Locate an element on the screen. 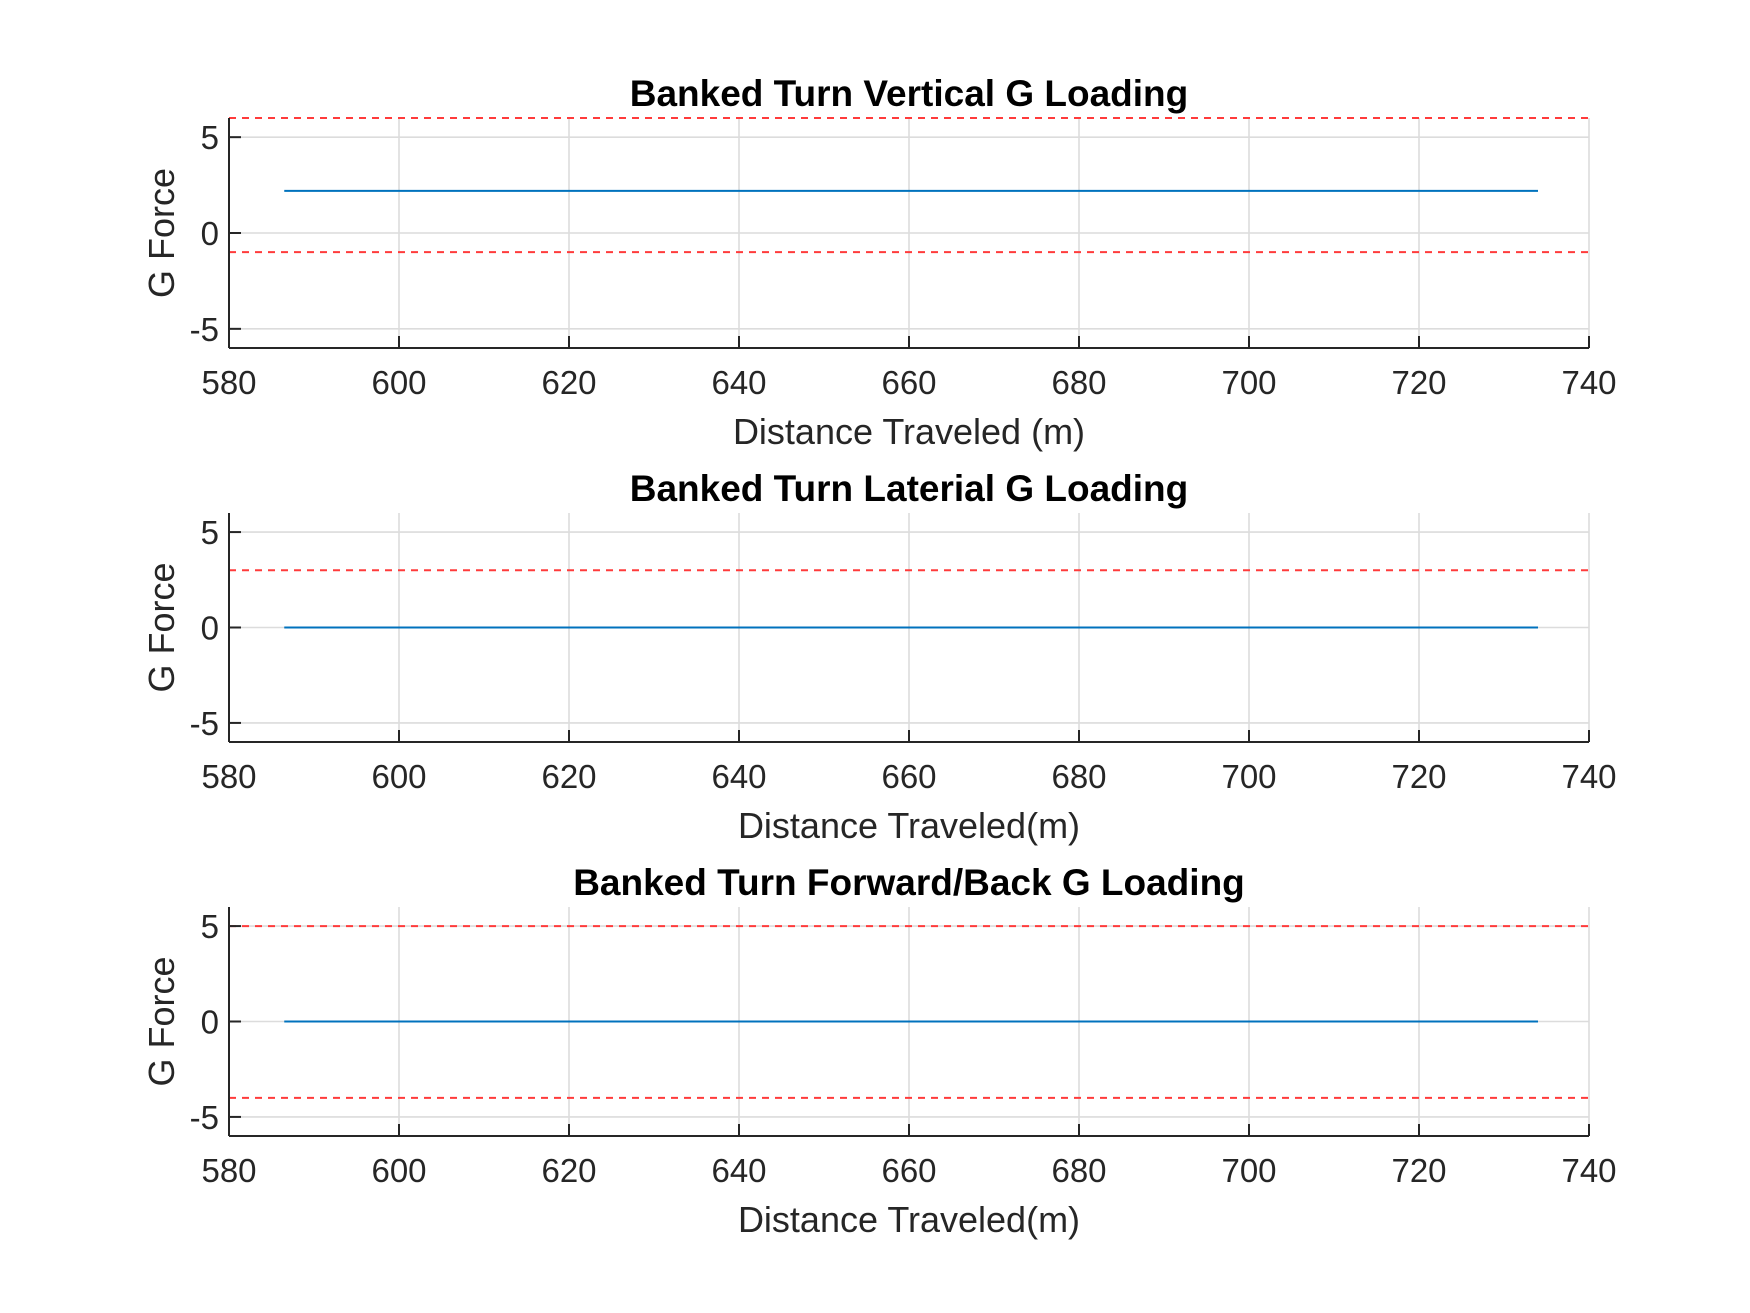 The width and height of the screenshot is (1750, 1313). subplot-title: Banked Turn Laterial G Loading is located at coordinates (909, 488).